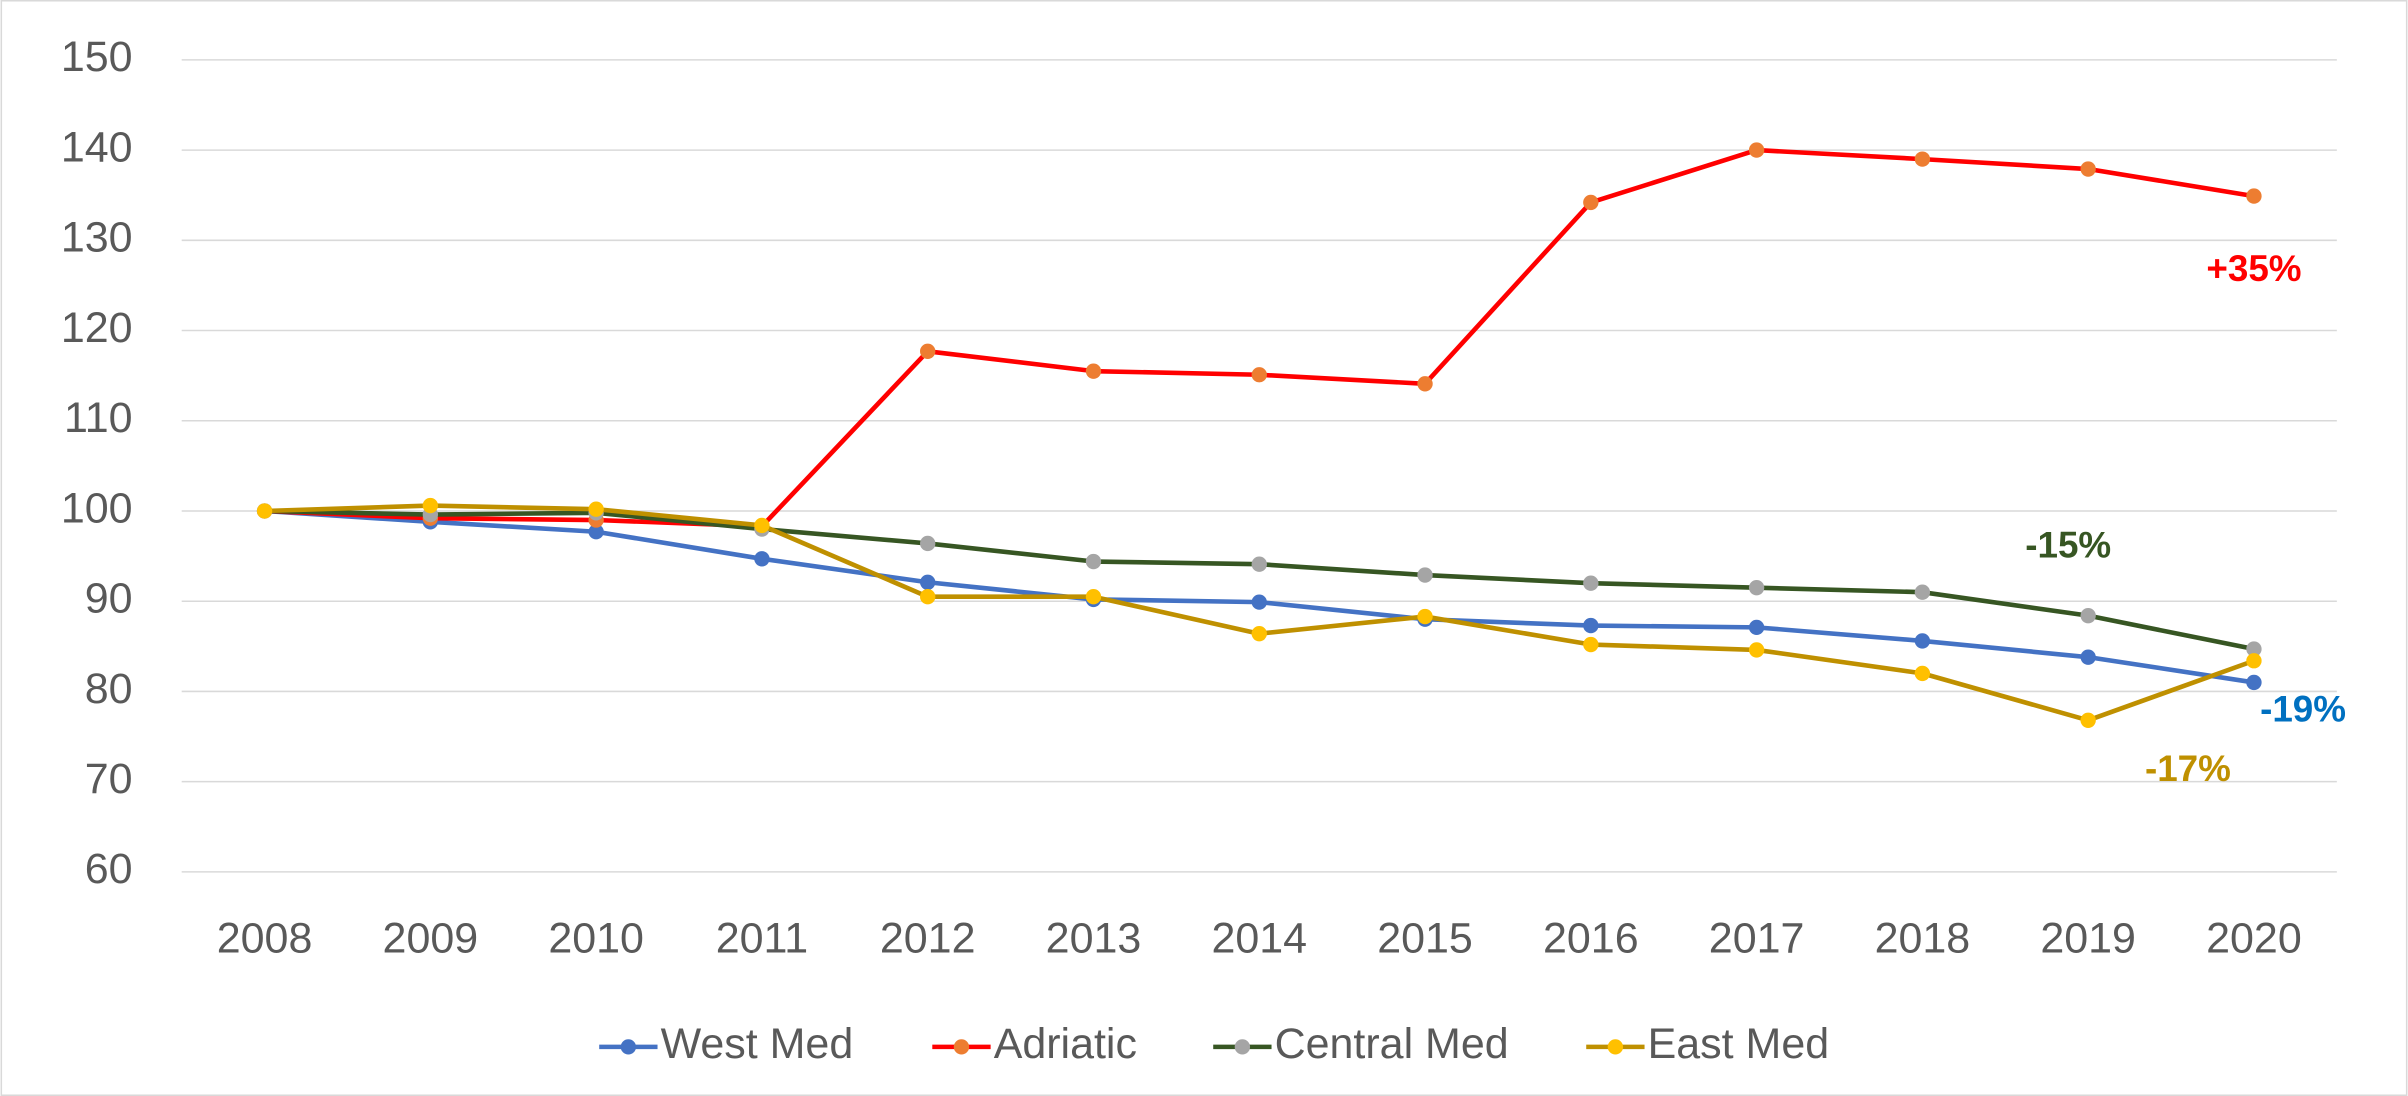 This screenshot has height=1096, width=2408. What do you see at coordinates (1094, 938) in the screenshot?
I see `x-tick-label: 2013` at bounding box center [1094, 938].